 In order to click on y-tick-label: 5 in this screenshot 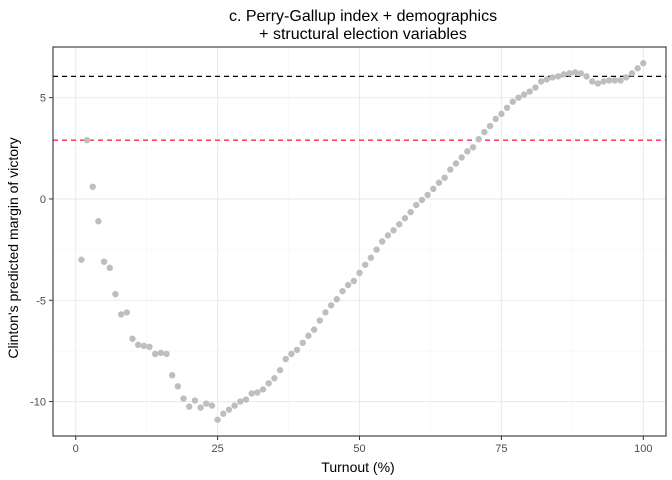, I will do `click(43, 99)`.